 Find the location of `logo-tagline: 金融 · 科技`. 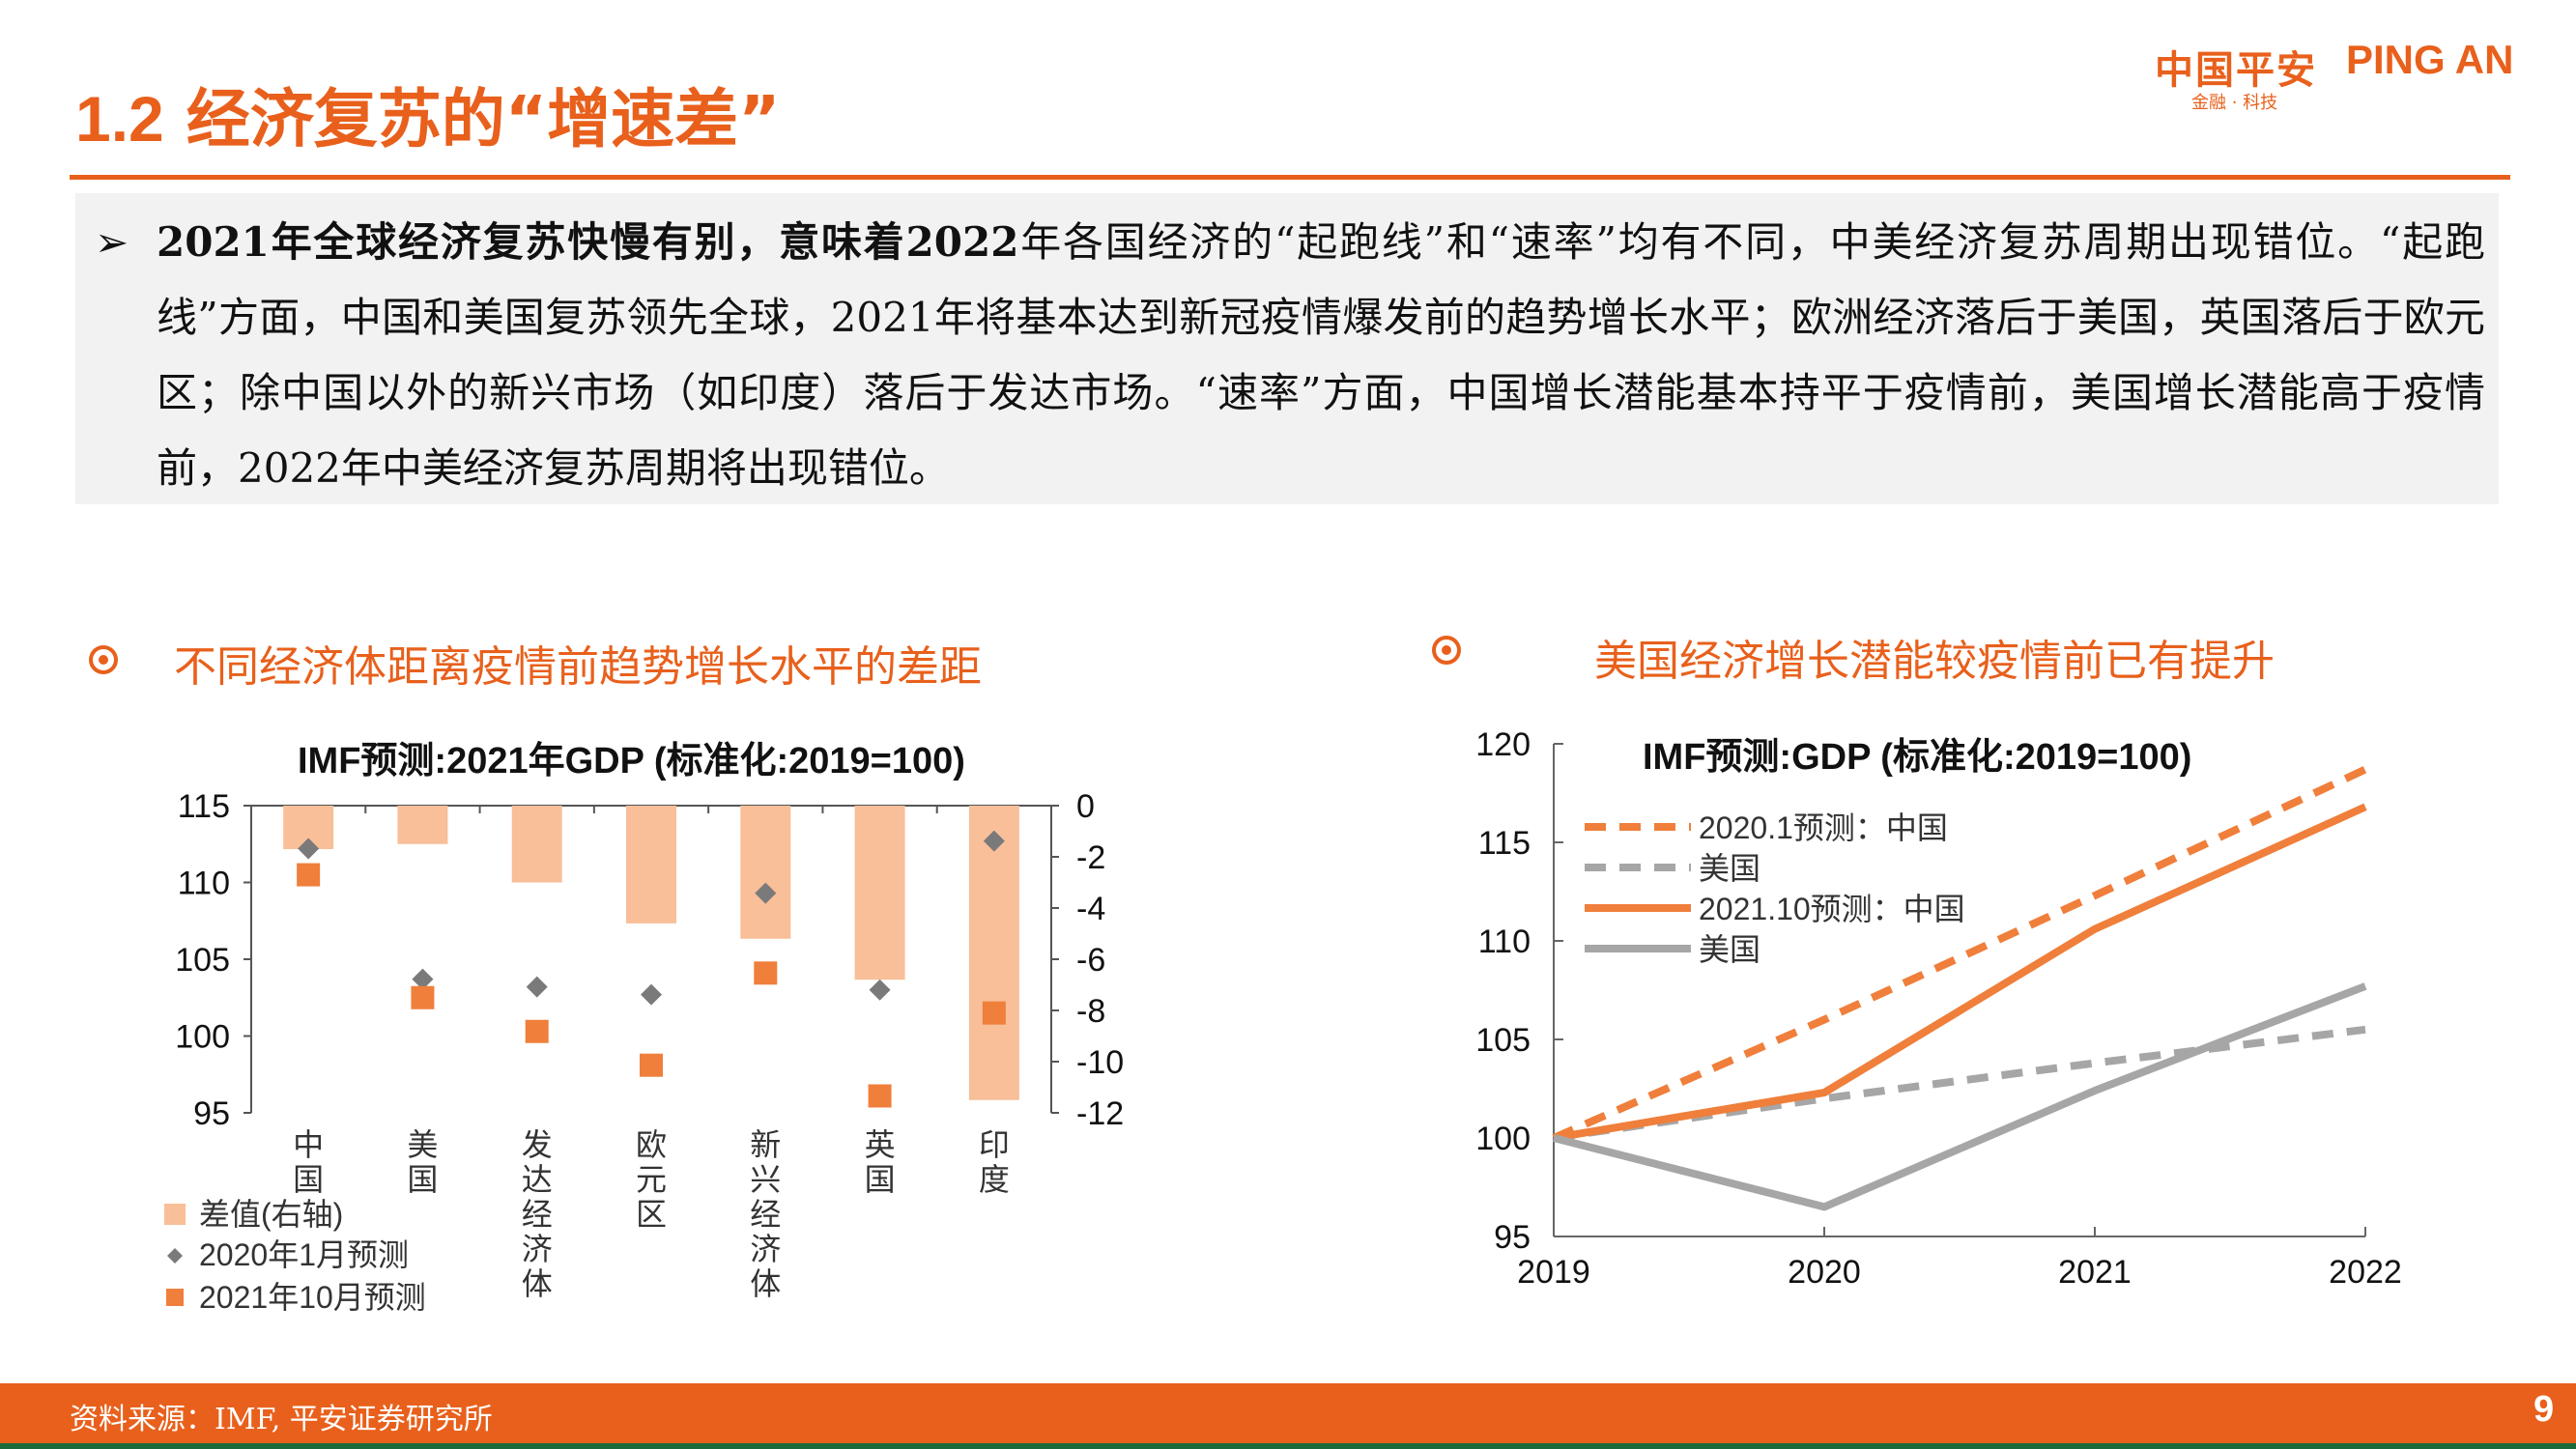

logo-tagline: 金融 · 科技 is located at coordinates (2235, 103).